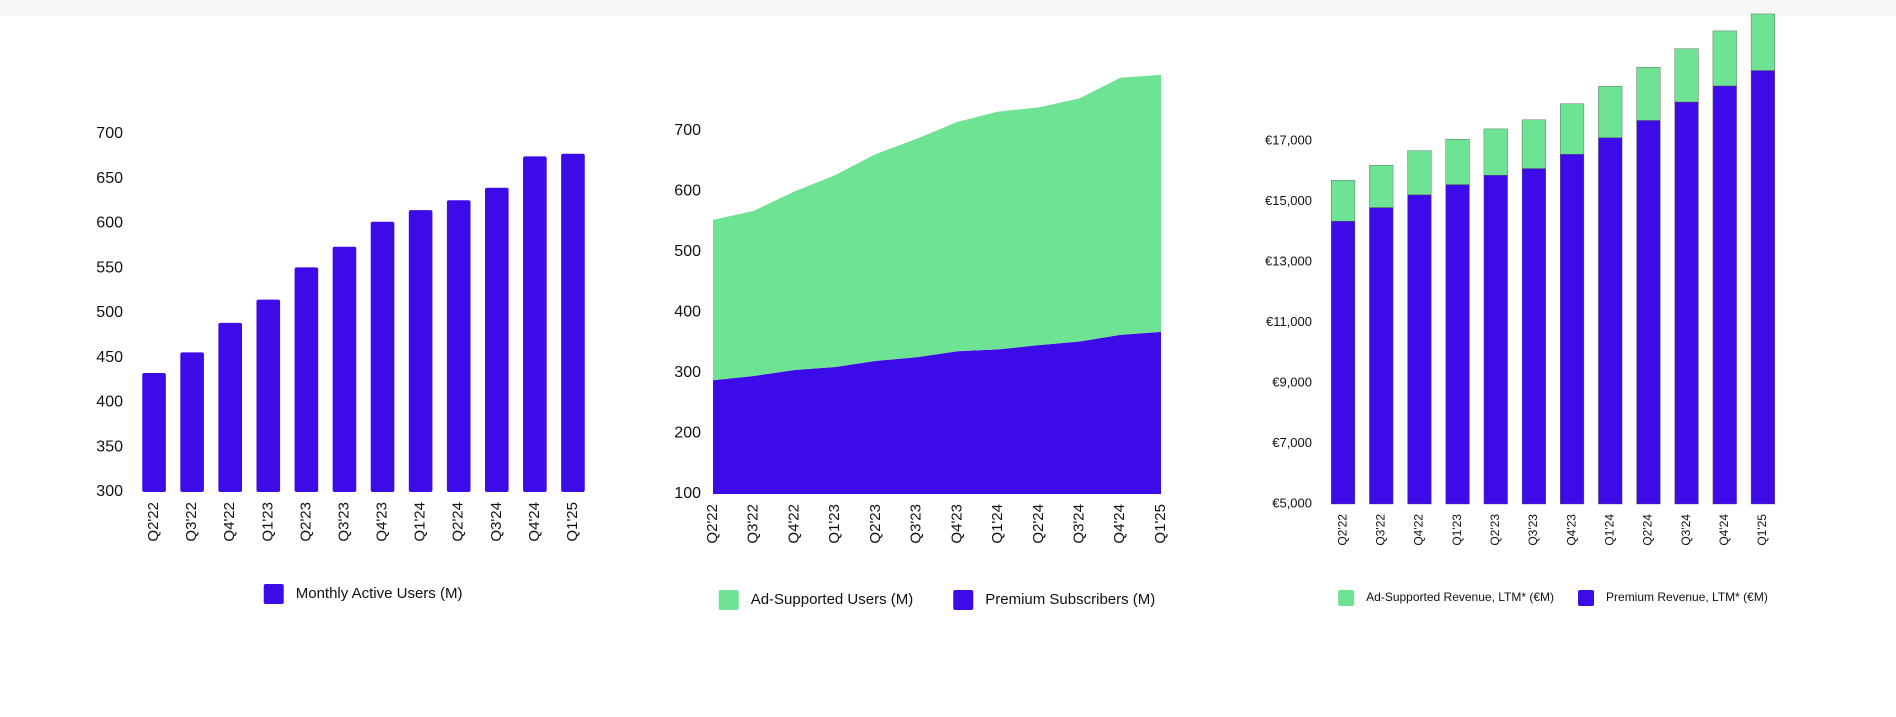 This screenshot has width=1896, height=717. I want to click on y-tick-label: 550, so click(109, 267).